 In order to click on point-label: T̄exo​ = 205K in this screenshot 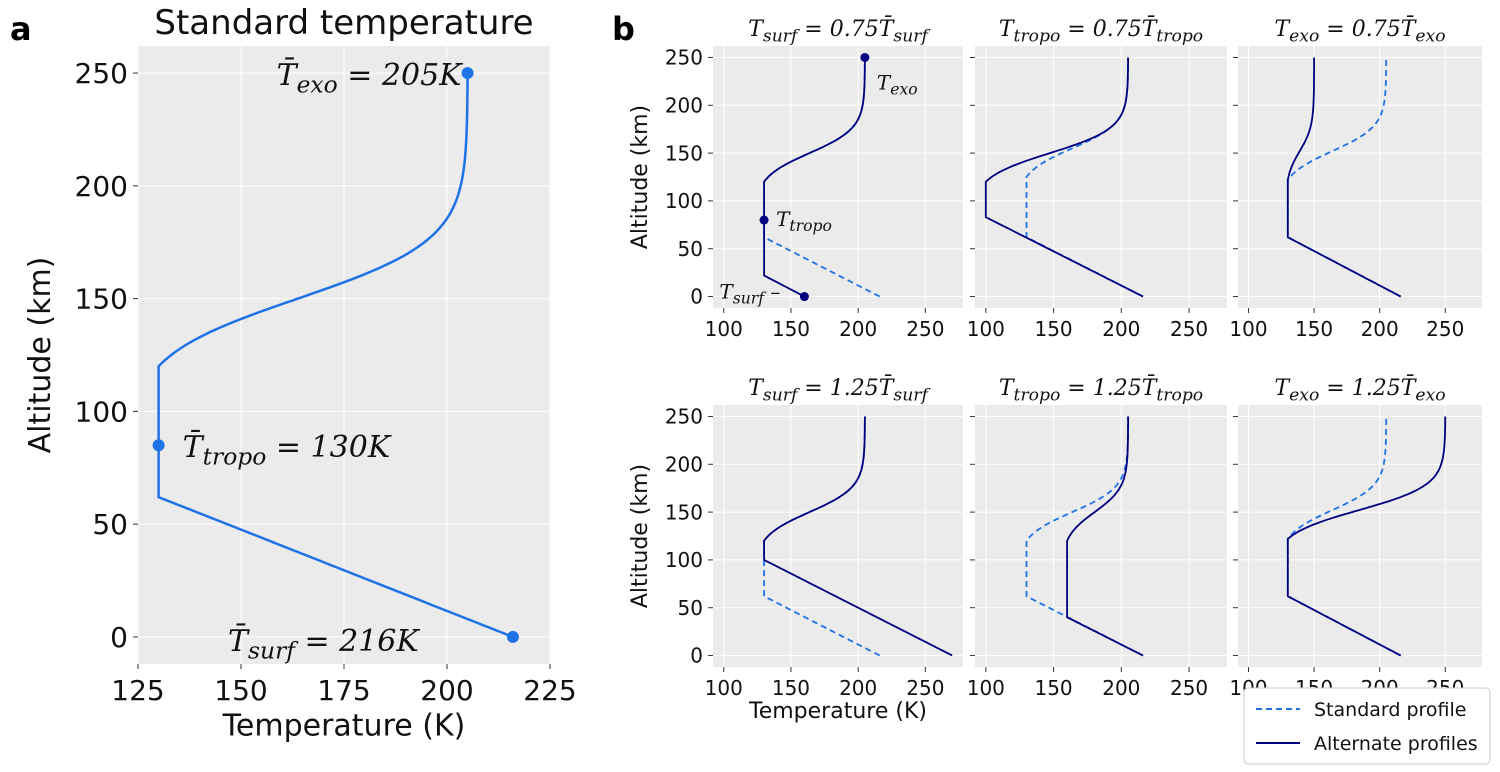, I will do `click(370, 78)`.